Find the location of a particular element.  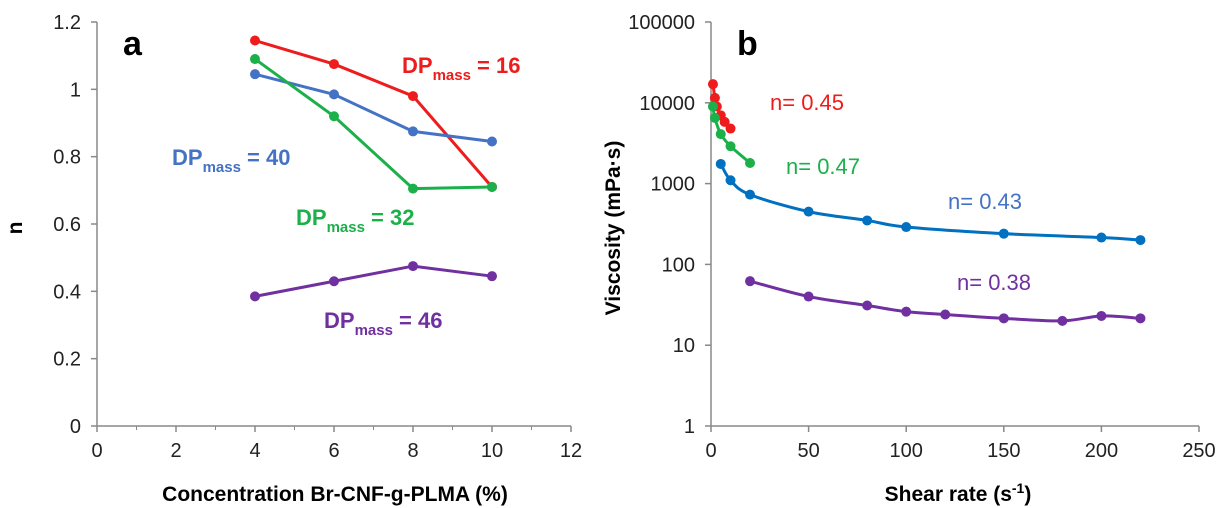

series-label-n047: n= 0.47 is located at coordinates (823, 166).